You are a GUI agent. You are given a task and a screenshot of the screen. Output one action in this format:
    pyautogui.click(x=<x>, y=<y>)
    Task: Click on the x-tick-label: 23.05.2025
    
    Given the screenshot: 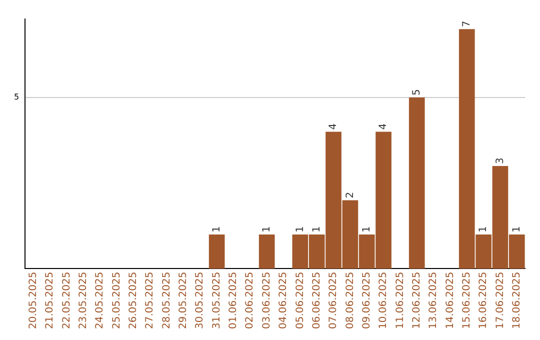 What is the action you would take?
    pyautogui.click(x=84, y=301)
    